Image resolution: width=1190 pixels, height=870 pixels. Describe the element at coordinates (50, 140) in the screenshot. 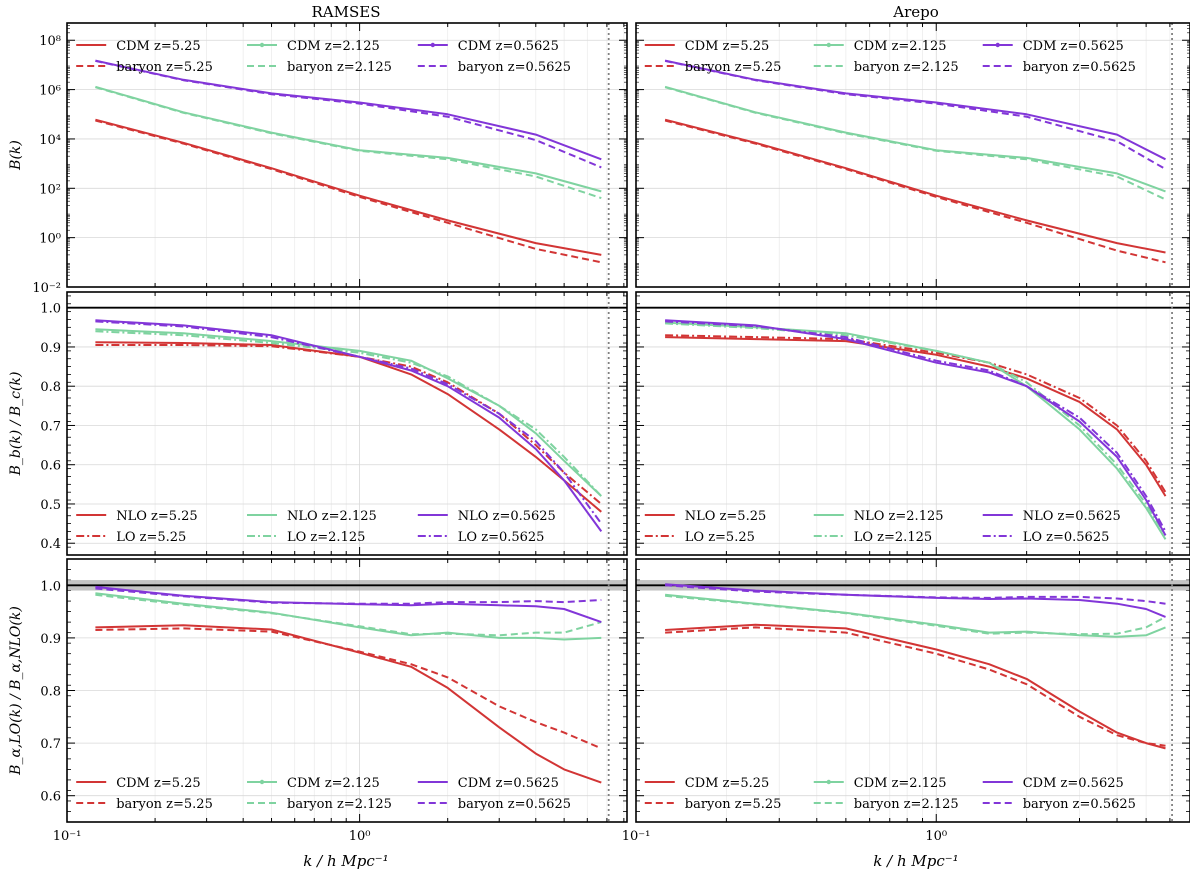

I see `y-tick-label: 10⁴` at that location.